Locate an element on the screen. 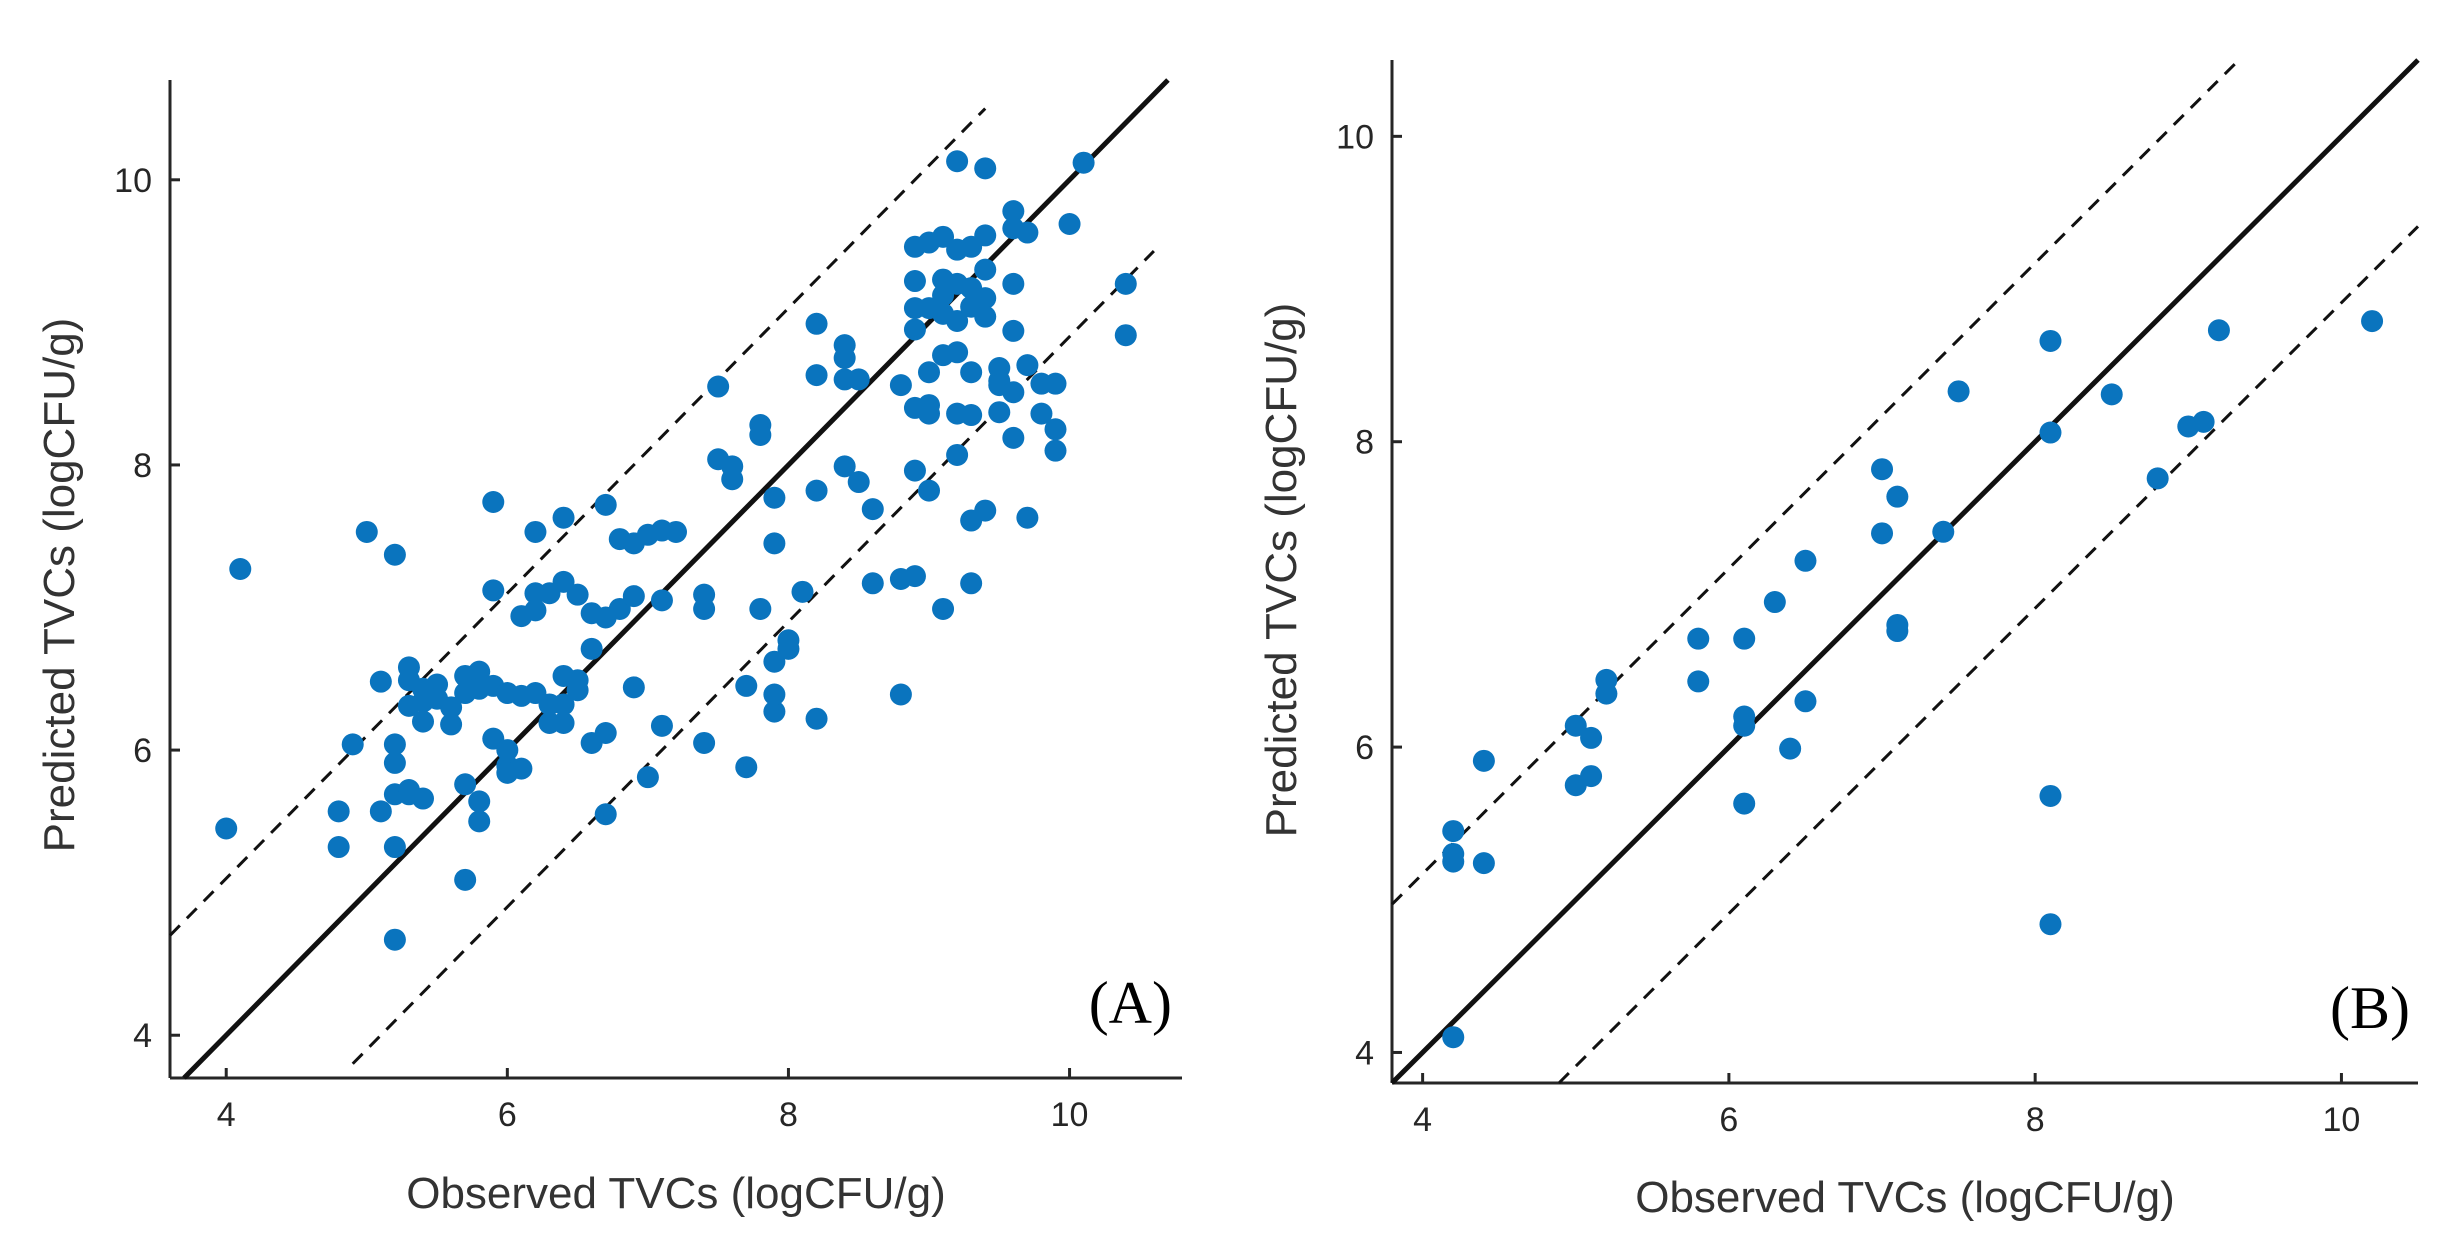 Image resolution: width=2464 pixels, height=1249 pixels. panel-a-x-axis-title: Observed TVCs (logCFU/g) is located at coordinates (676, 1193).